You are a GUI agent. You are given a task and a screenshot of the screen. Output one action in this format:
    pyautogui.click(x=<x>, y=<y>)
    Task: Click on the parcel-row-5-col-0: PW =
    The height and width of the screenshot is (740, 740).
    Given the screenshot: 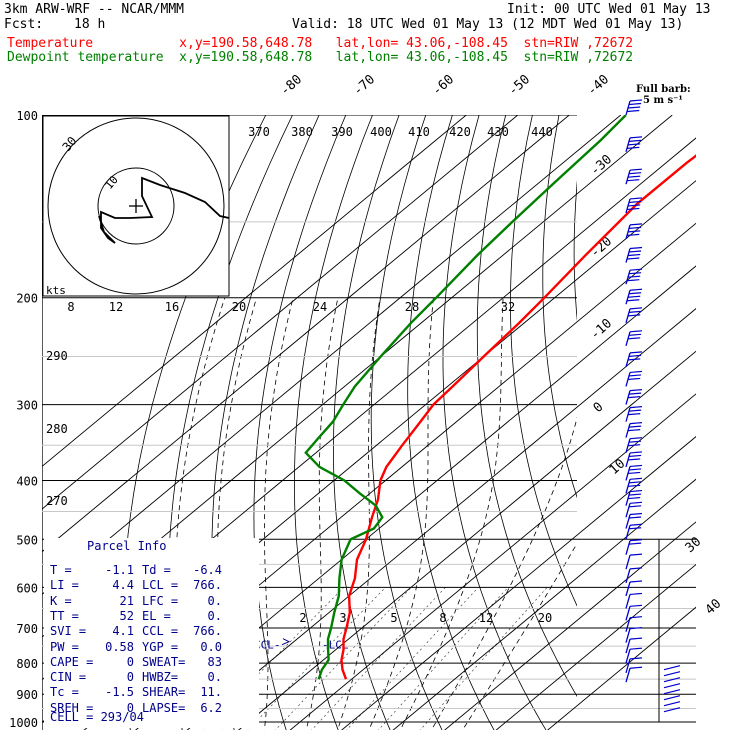 What is the action you would take?
    pyautogui.click(x=64, y=646)
    